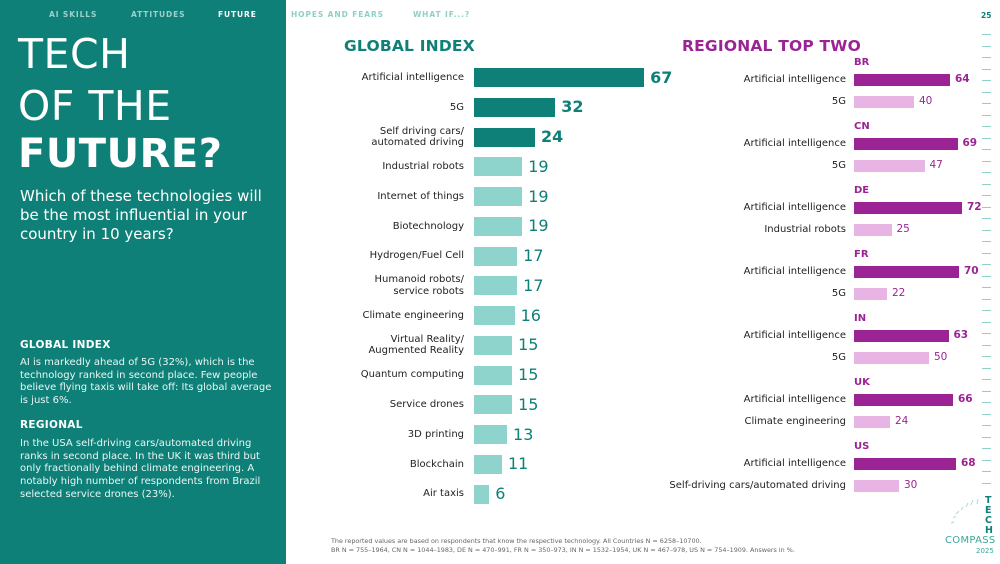  Describe the element at coordinates (73, 14) in the screenshot. I see `nav-tab-ai-skills: AI SKILLS` at that location.